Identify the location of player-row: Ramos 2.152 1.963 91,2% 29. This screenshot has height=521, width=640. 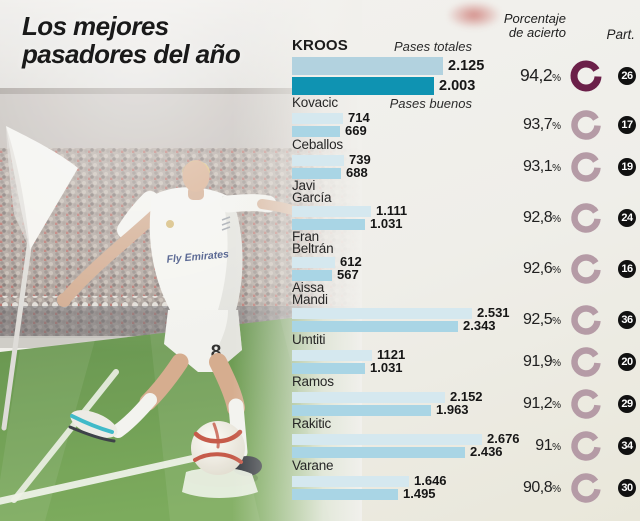
(464, 396).